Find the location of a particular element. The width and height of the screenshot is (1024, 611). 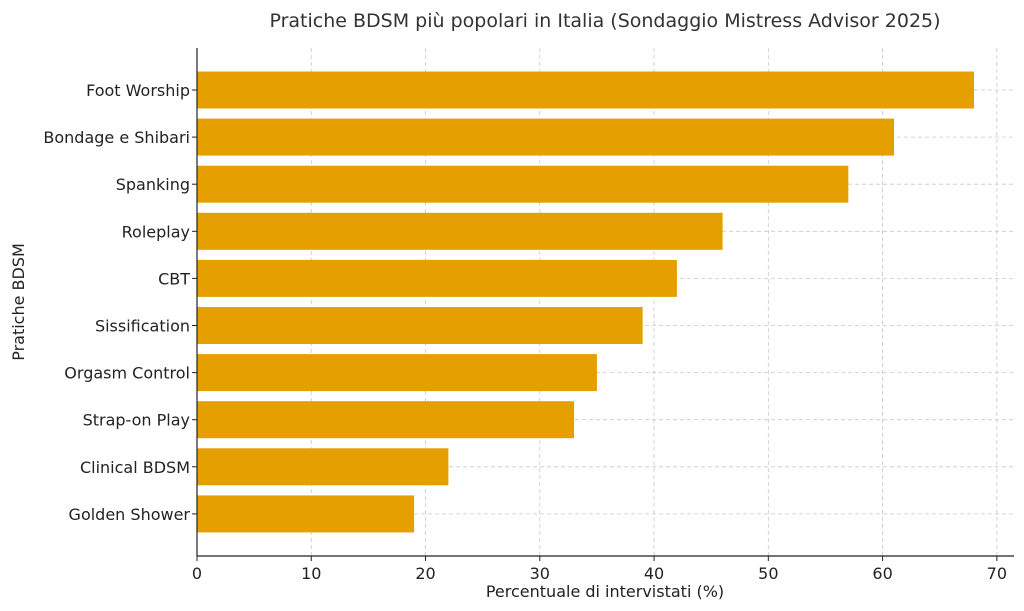

y-axis-label: Pratiche BDSM is located at coordinates (18, 302).